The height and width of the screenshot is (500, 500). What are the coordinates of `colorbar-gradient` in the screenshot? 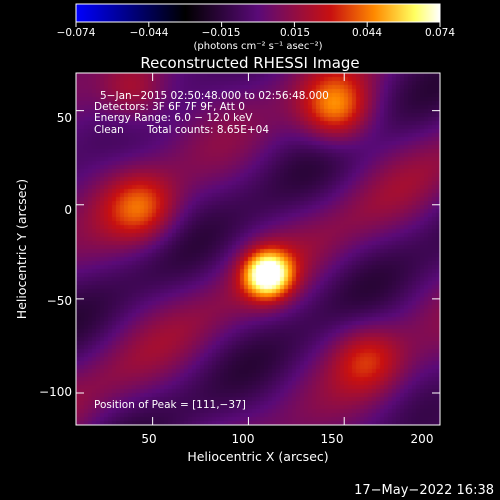 It's located at (258, 13).